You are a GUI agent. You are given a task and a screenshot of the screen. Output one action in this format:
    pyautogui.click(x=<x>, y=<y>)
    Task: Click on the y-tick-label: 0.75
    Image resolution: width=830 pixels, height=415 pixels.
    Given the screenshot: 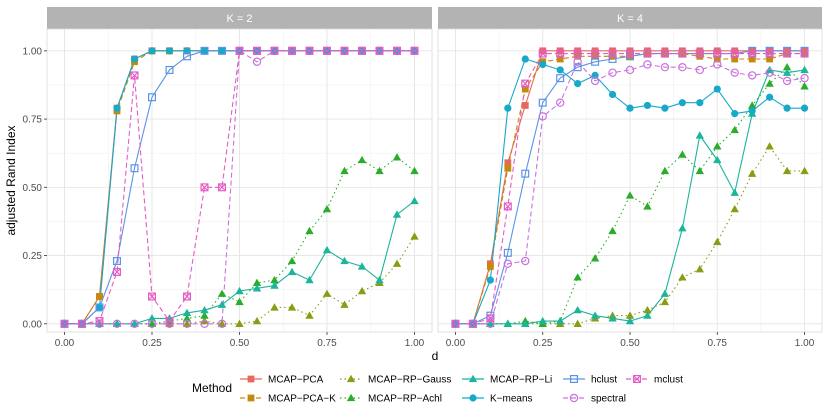 What is the action you would take?
    pyautogui.click(x=33, y=120)
    